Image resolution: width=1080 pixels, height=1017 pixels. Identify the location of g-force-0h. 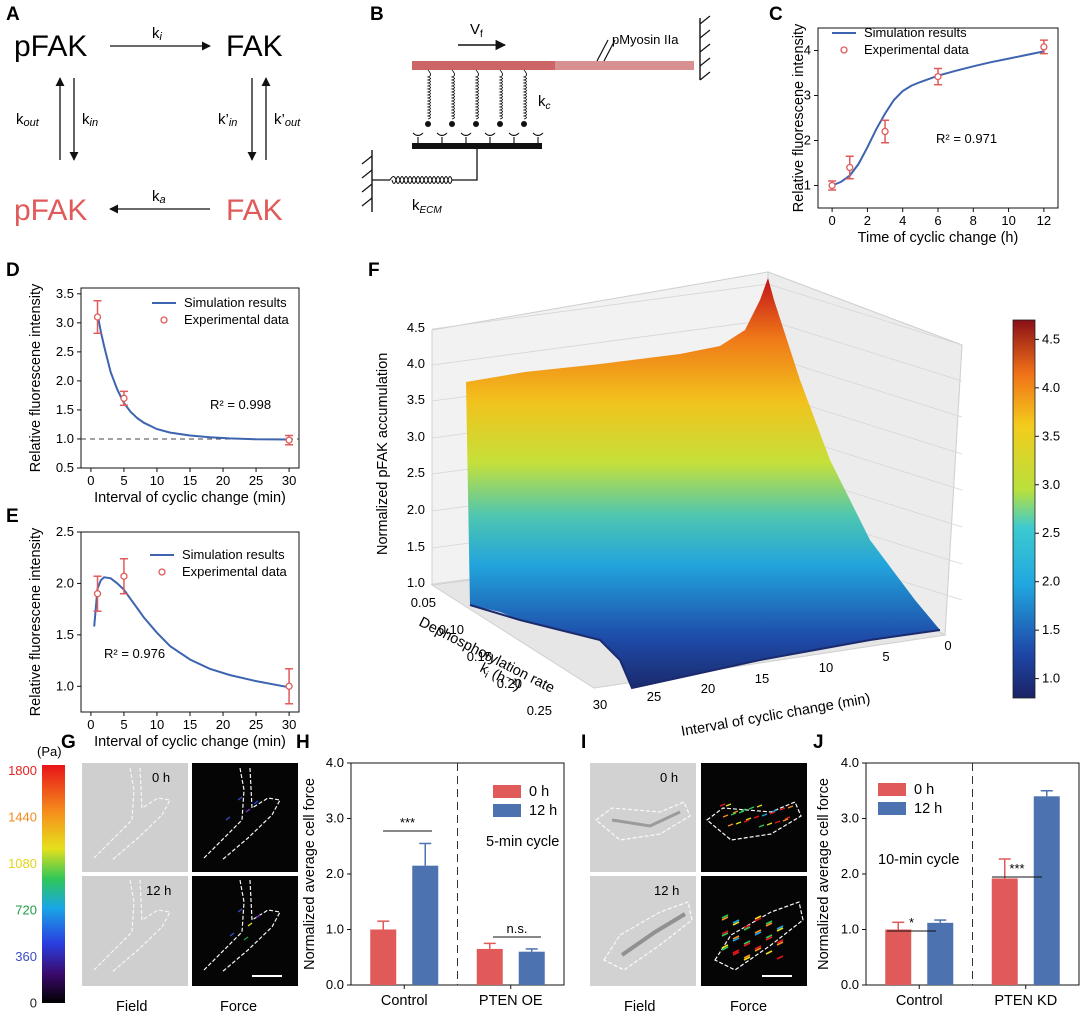
(245, 817).